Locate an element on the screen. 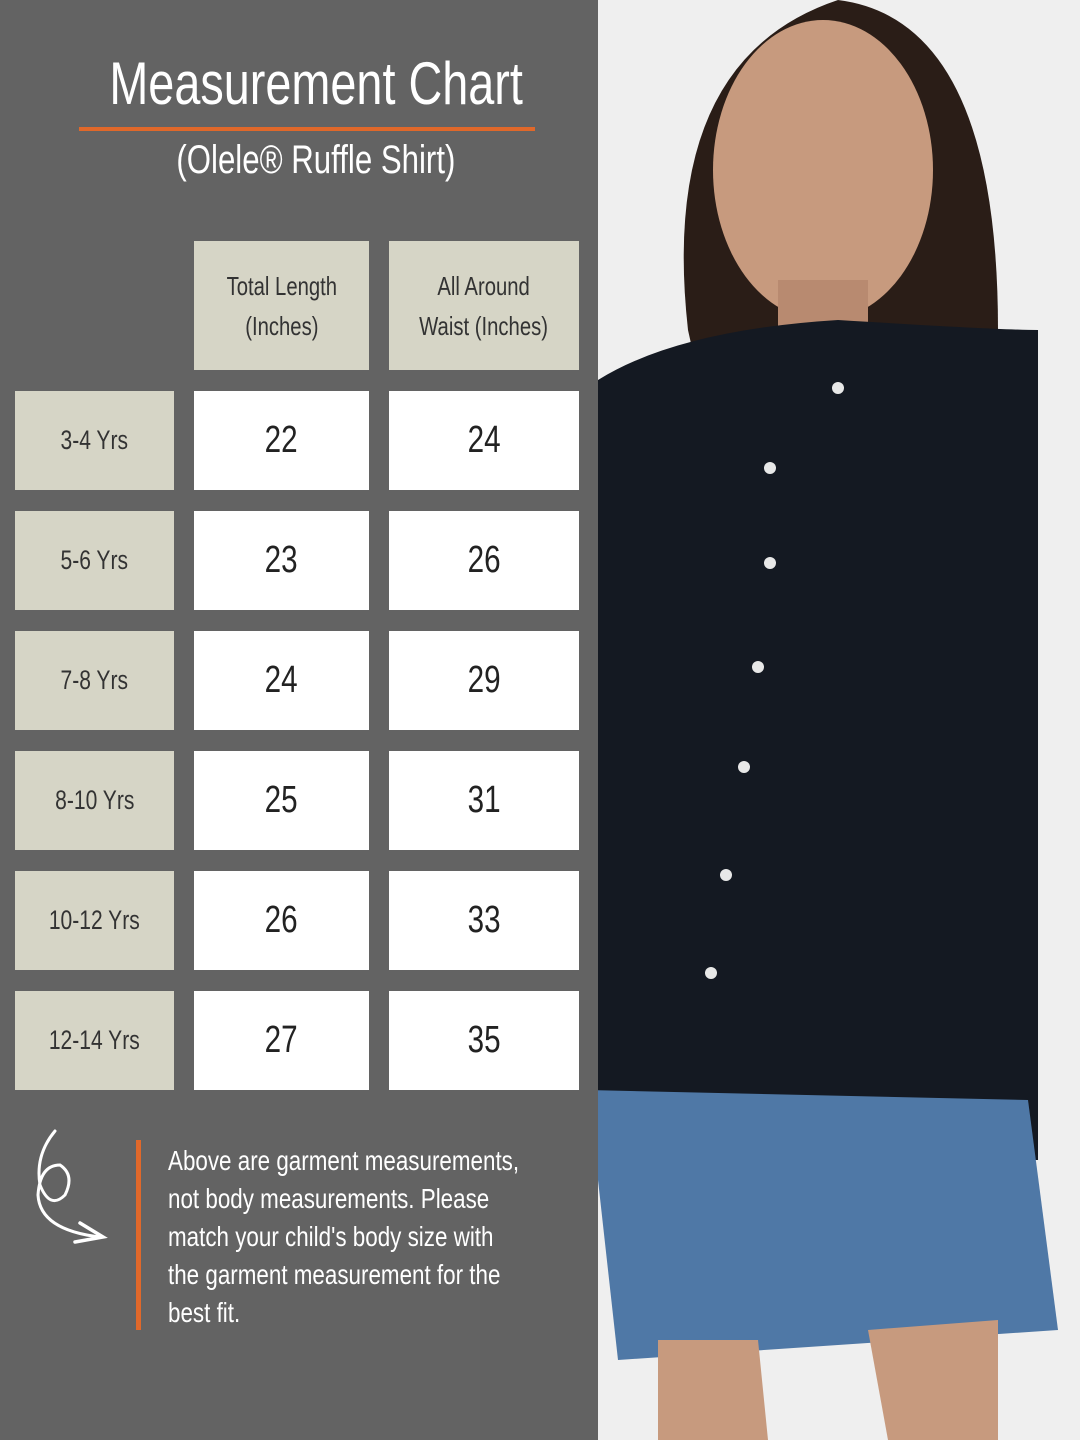  waist-cell: 35 is located at coordinates (484, 1040).